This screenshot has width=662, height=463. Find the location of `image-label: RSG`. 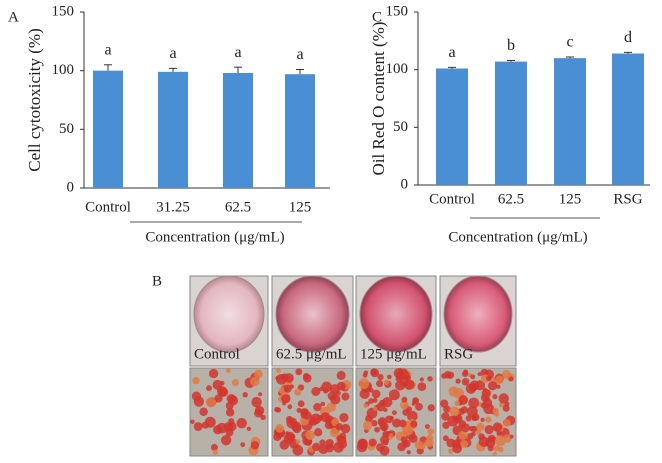

image-label: RSG is located at coordinates (458, 354).